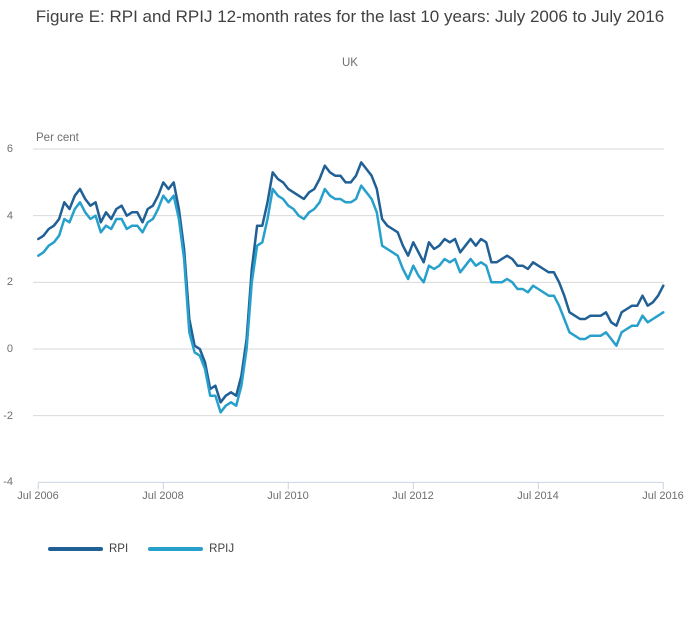 The width and height of the screenshot is (700, 635). Describe the element at coordinates (538, 496) in the screenshot. I see `x-tick-jul2014: Jul 2014` at that location.